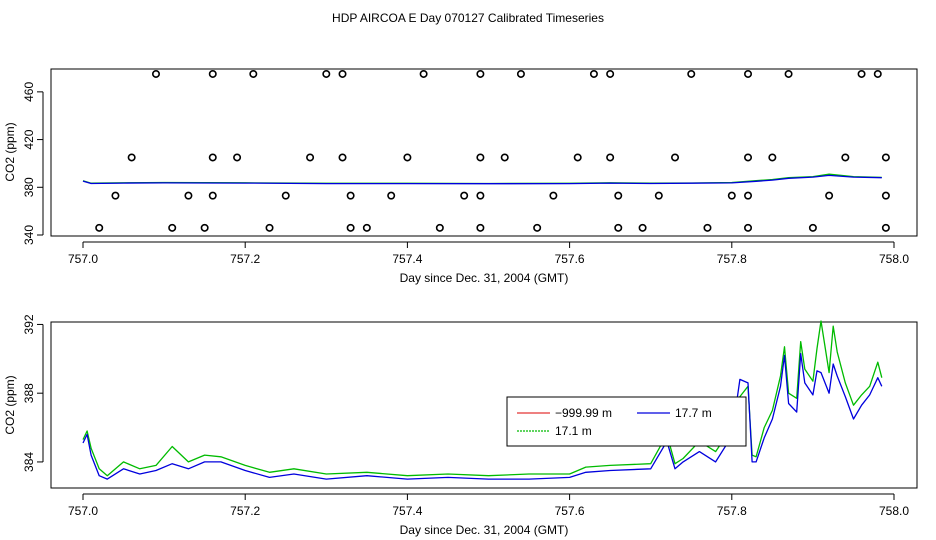 The height and width of the screenshot is (540, 936). I want to click on bottom-y-axis: 384 388 392, so click(33, 393).